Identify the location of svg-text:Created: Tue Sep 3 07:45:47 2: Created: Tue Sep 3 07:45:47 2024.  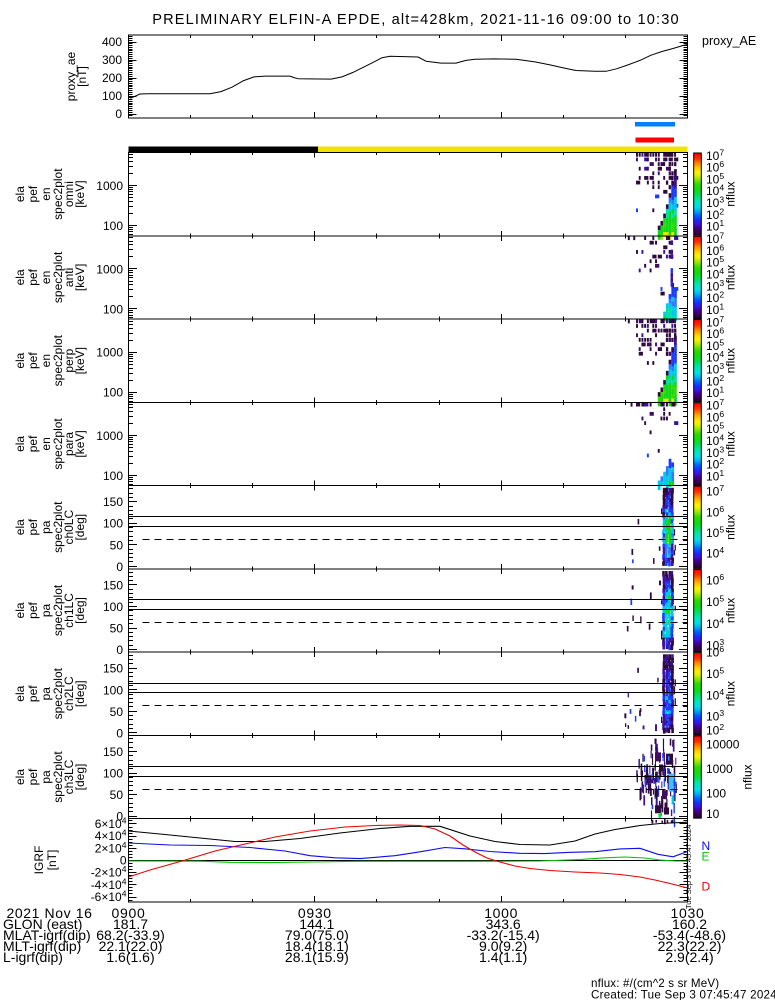
(683, 994).